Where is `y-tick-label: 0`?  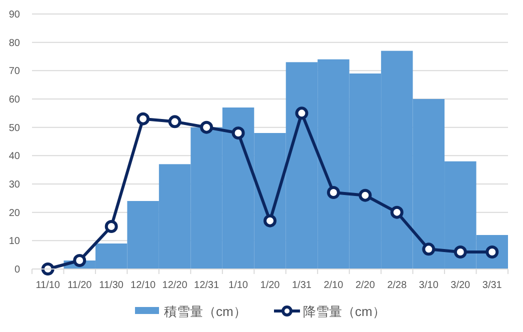 y-tick-label: 0 is located at coordinates (17, 270).